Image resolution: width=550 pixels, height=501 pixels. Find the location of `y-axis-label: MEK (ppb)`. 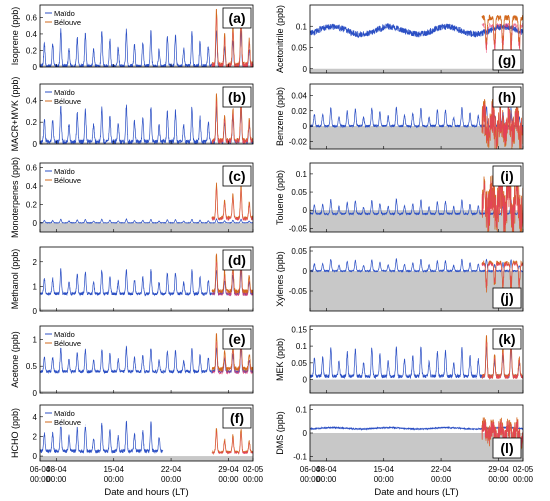

y-axis-label: MEK (ppb) is located at coordinates (280, 359).